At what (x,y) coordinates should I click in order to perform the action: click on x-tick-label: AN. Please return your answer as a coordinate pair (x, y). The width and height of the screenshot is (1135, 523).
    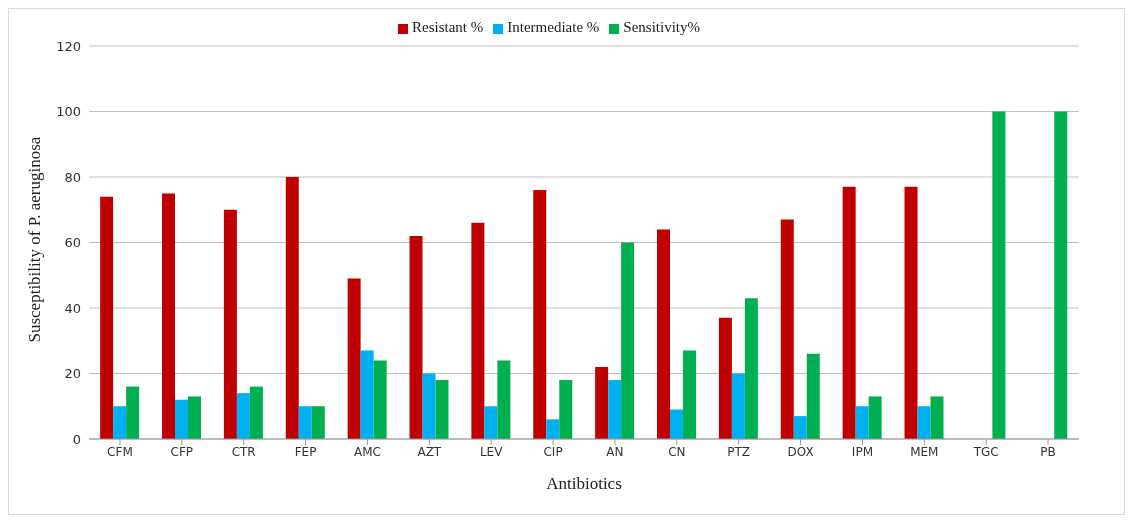
    Looking at the image, I should click on (615, 451).